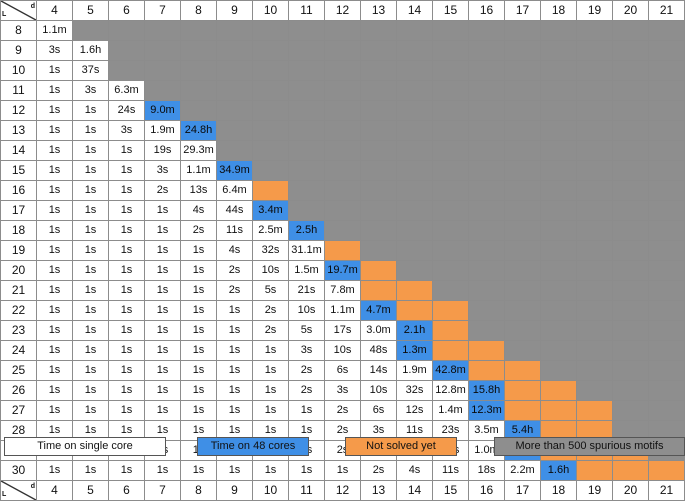  What do you see at coordinates (342, 230) in the screenshot?
I see `table-row: 18 1s 1s 1s 1s 2s 11s 2.5m 2.5h` at bounding box center [342, 230].